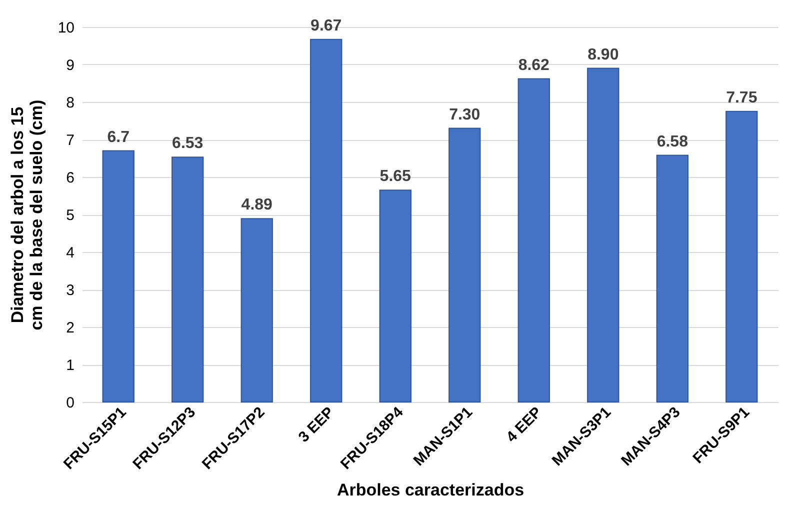 The image size is (793, 508). I want to click on y-tick-label: 4, so click(70, 253).